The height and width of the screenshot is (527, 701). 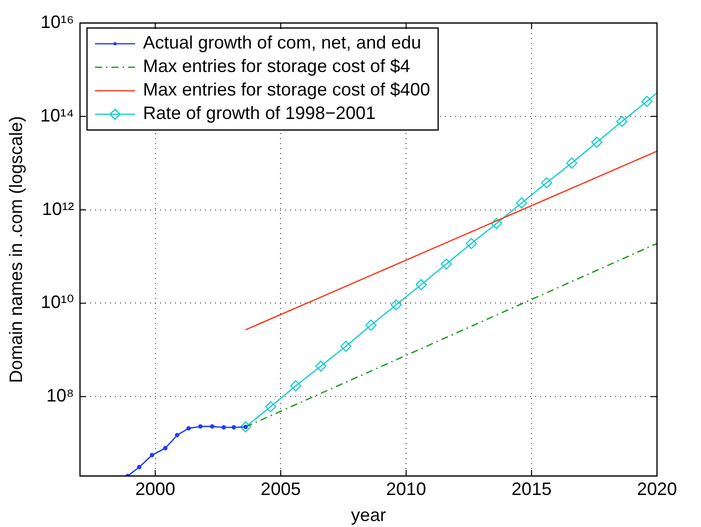 I want to click on y-tick-label: 10¹⁶, so click(x=57, y=22).